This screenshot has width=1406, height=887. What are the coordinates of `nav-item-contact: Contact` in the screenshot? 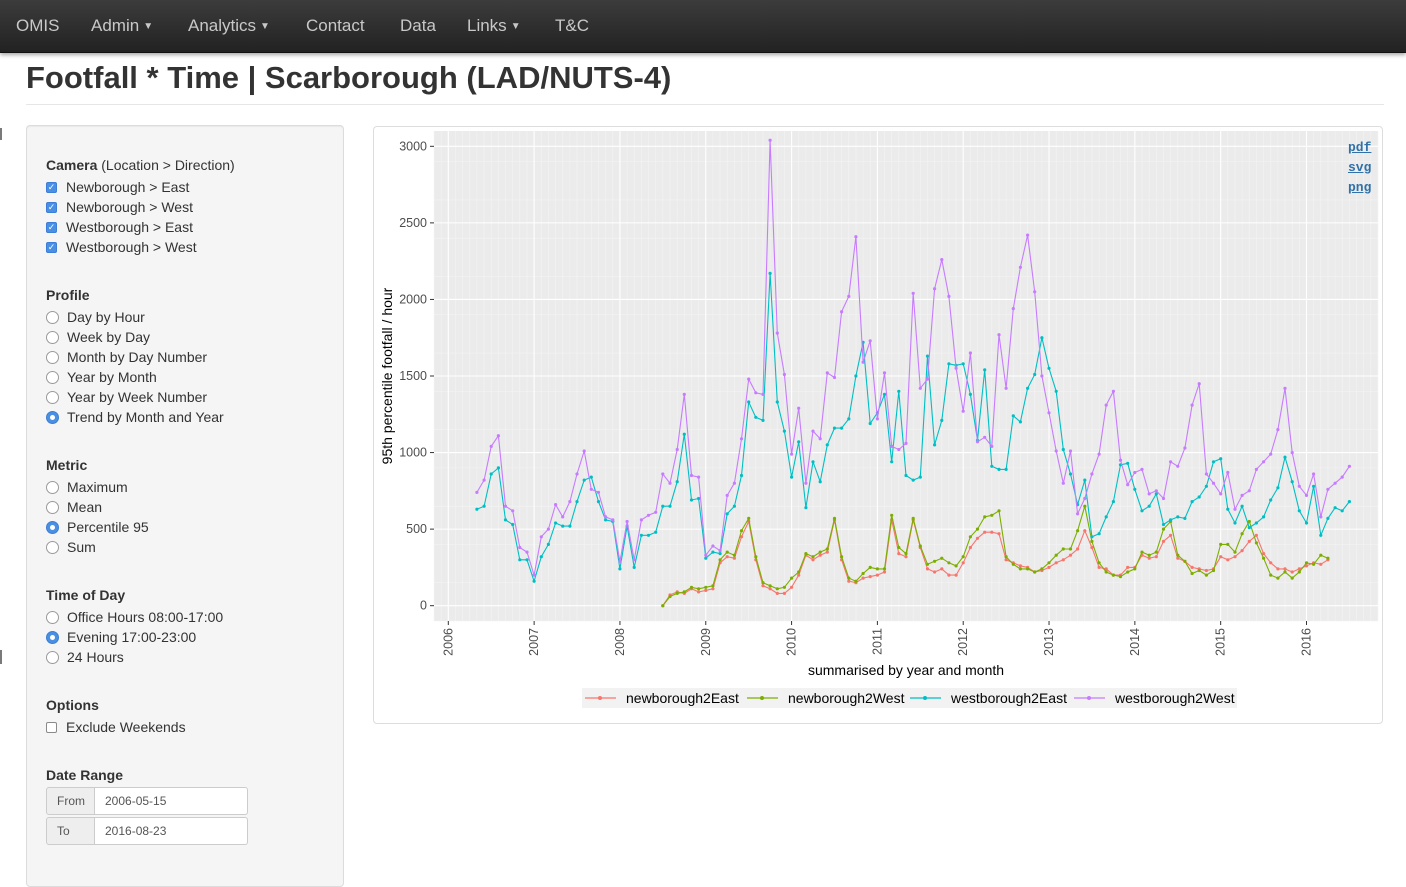 It's located at (335, 26).